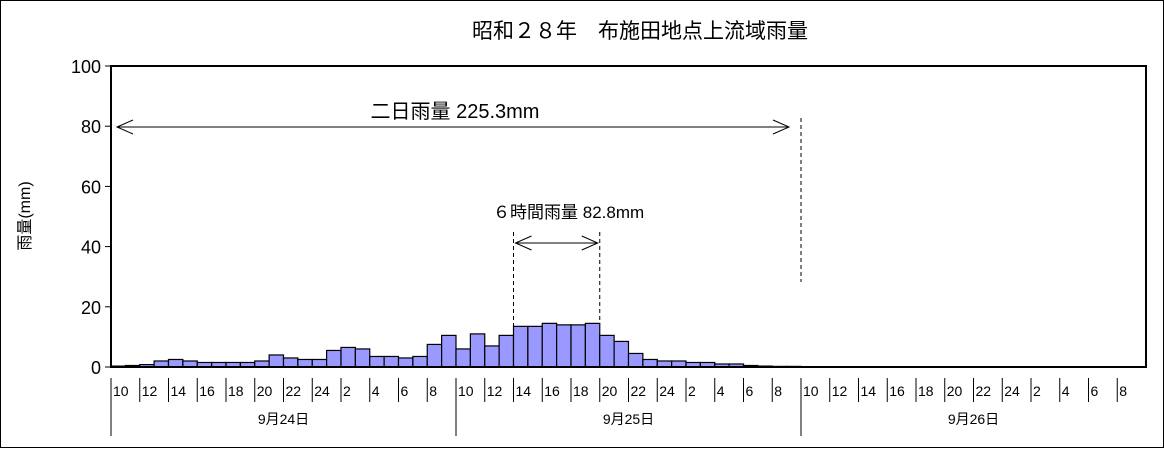 This screenshot has height=453, width=1164. Describe the element at coordinates (628, 419) in the screenshot. I see `day-label: 9月25日` at that location.